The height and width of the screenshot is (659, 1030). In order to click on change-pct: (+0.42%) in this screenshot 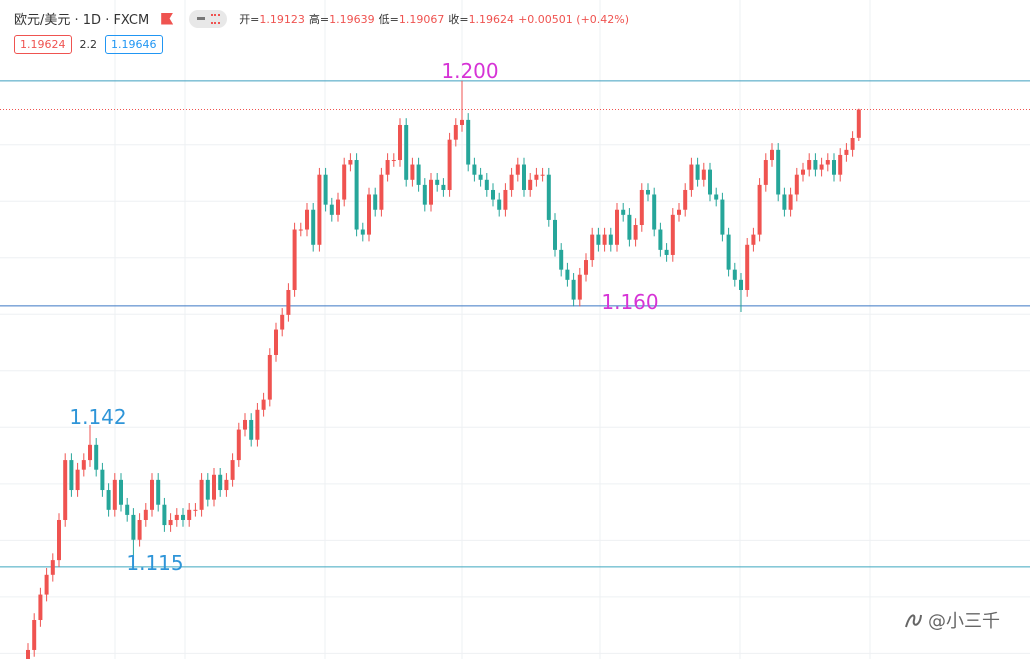, I will do `click(603, 19)`.